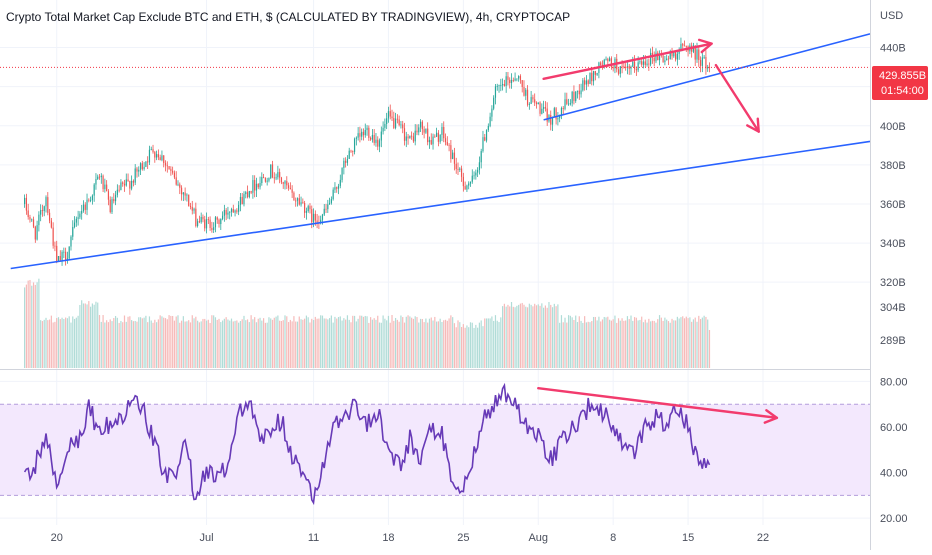 This screenshot has width=932, height=555. Describe the element at coordinates (893, 324) in the screenshot. I see `volume-axis: 304B 289B` at that location.